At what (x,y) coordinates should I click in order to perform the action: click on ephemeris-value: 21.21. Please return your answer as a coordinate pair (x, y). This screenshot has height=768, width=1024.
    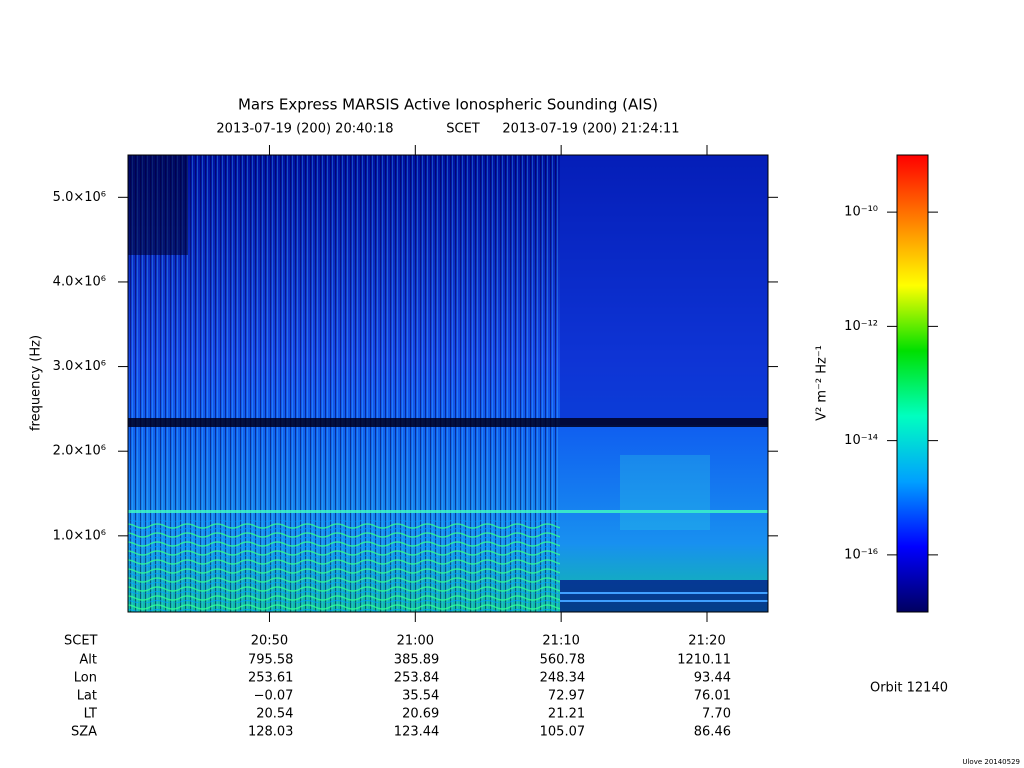
    Looking at the image, I should click on (566, 714).